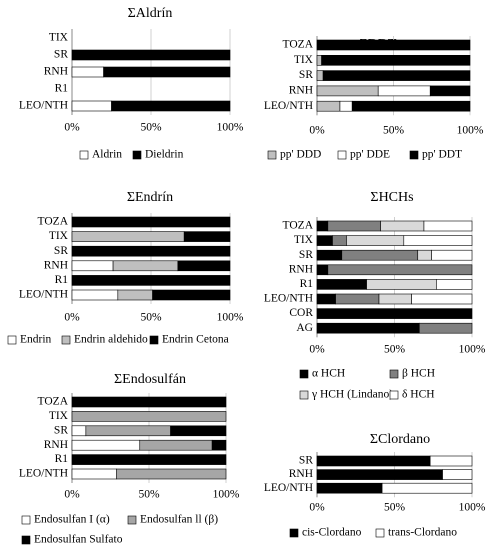 This screenshot has width=492, height=550. I want to click on legend-label: Endosulfan I (α), so click(72, 520).